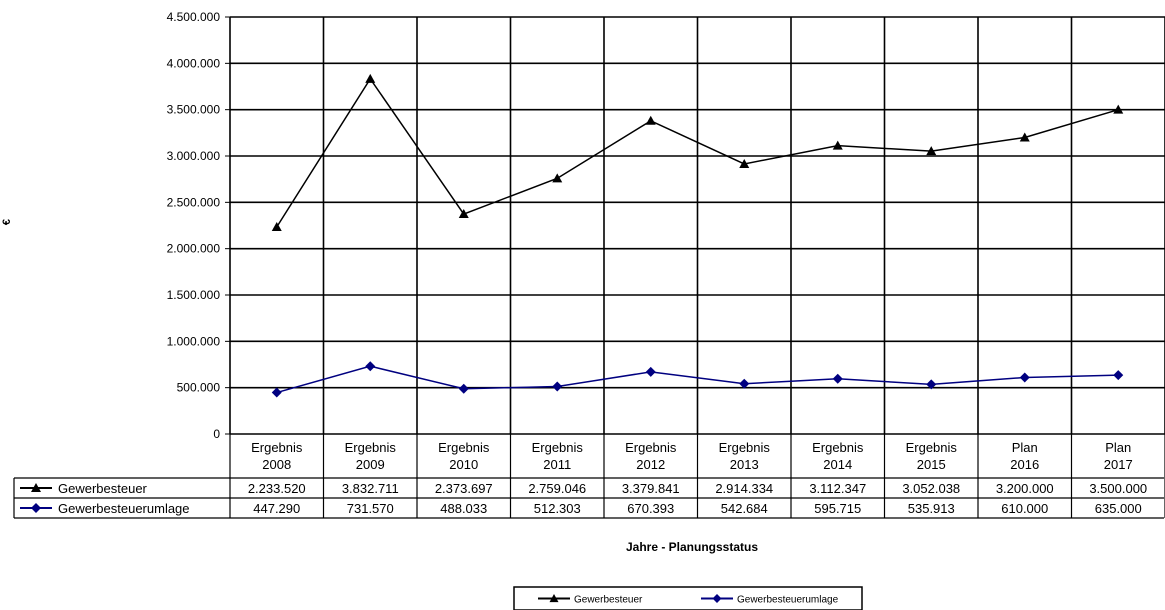 The width and height of the screenshot is (1165, 610). I want to click on table-cell-0-4: 3.379.841, so click(651, 488).